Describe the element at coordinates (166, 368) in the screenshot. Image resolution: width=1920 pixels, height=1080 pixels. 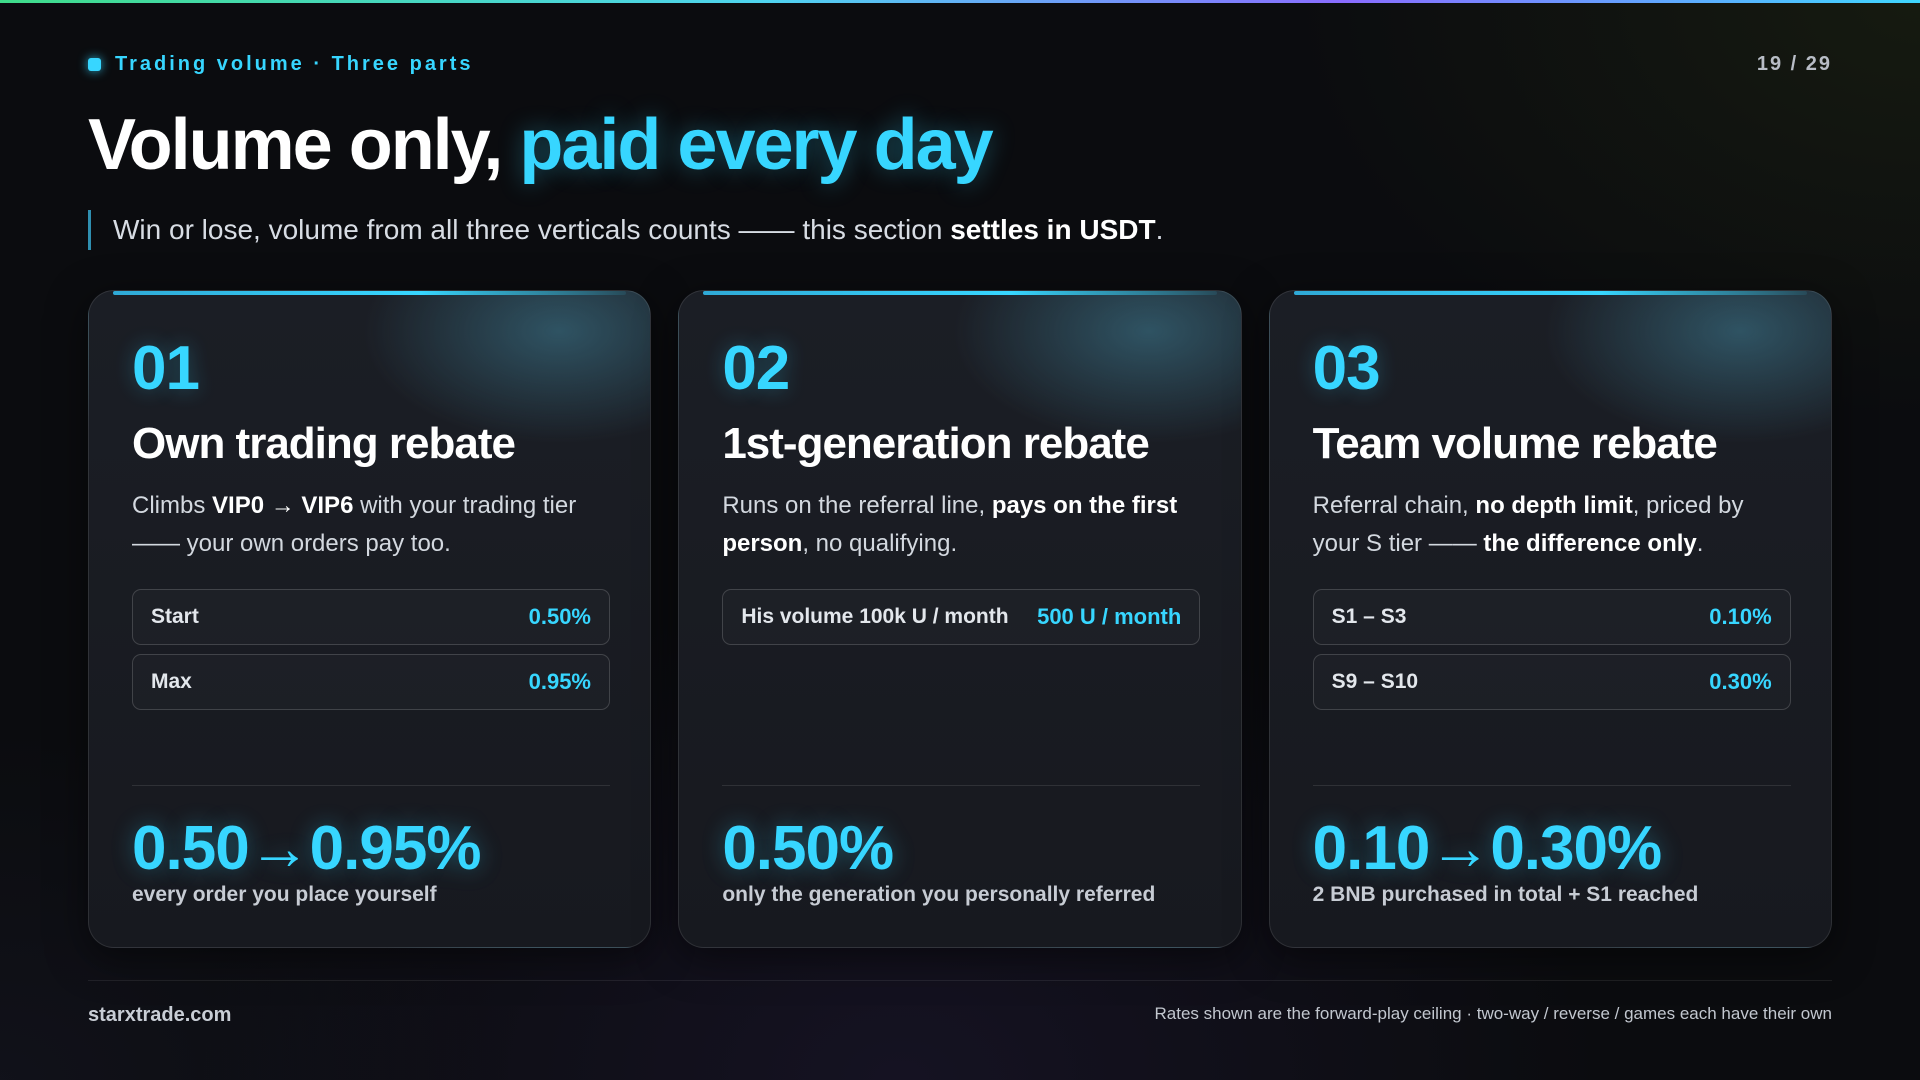
I see `card-number: 01` at that location.